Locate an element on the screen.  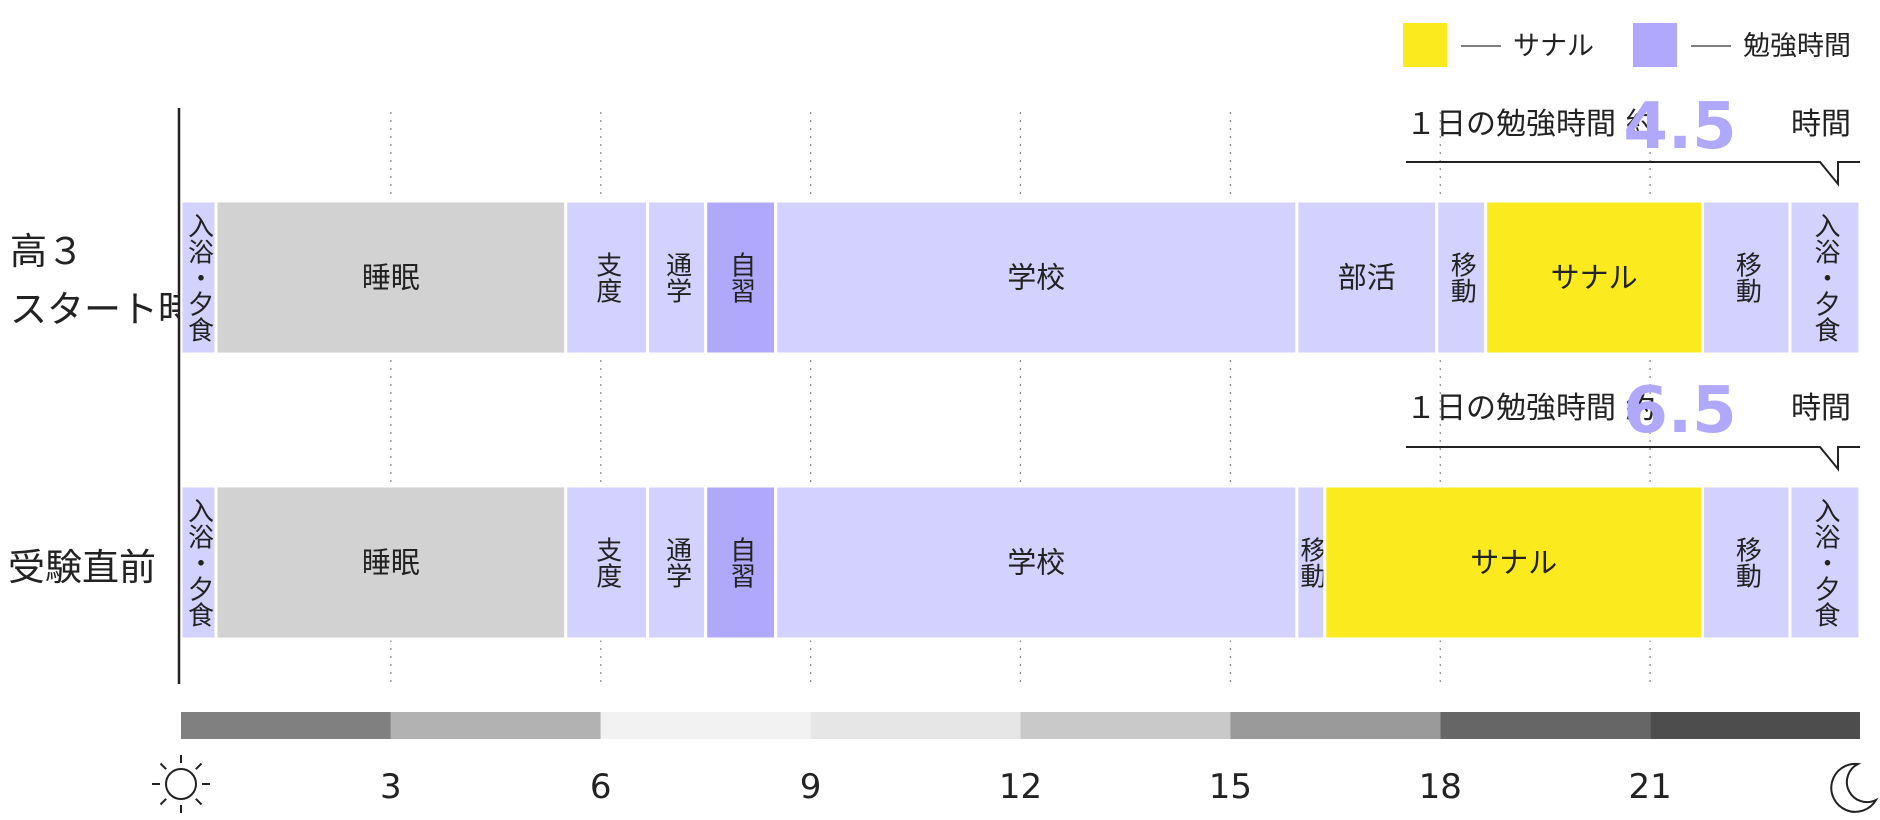
row-label: 受験直前 is located at coordinates (82, 567).